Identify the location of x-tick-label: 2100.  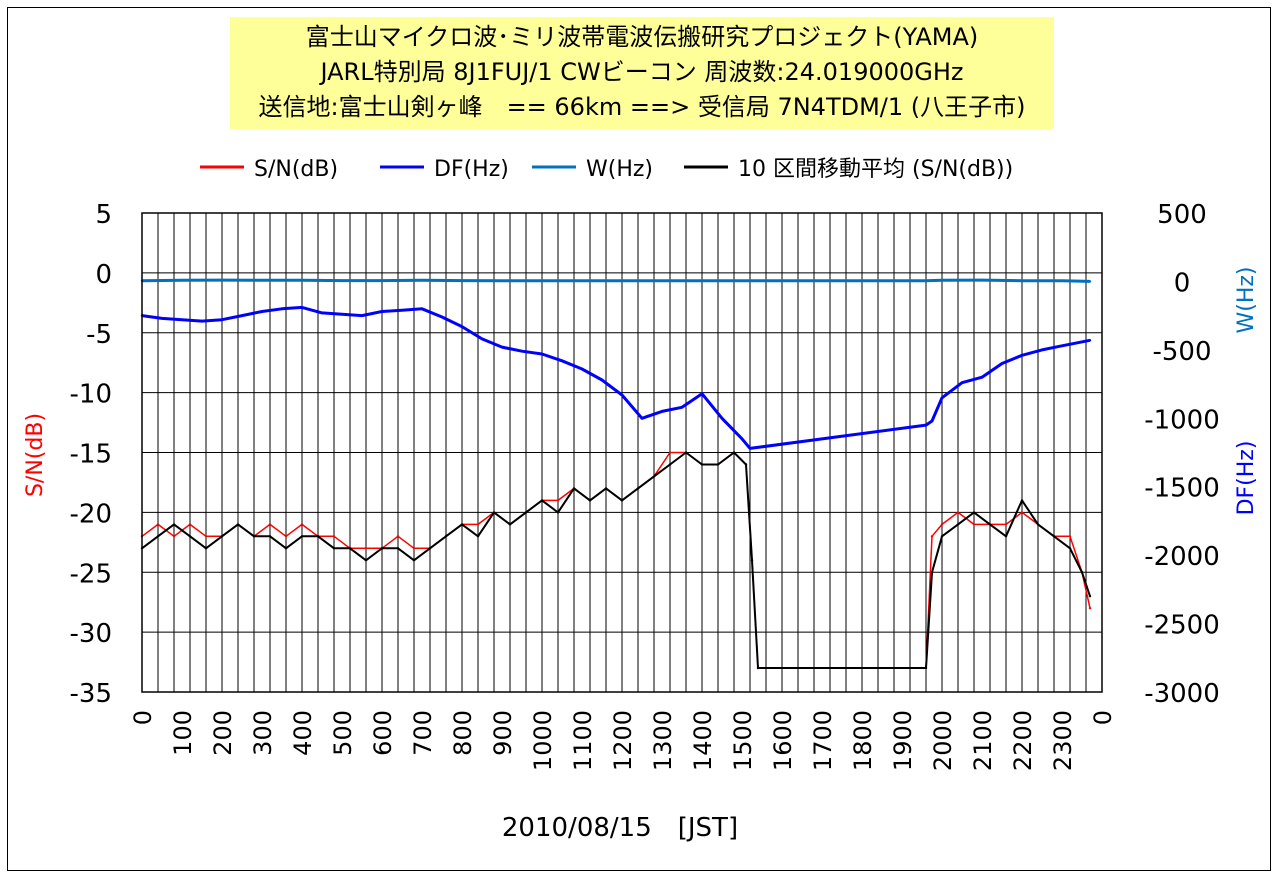
(983, 740).